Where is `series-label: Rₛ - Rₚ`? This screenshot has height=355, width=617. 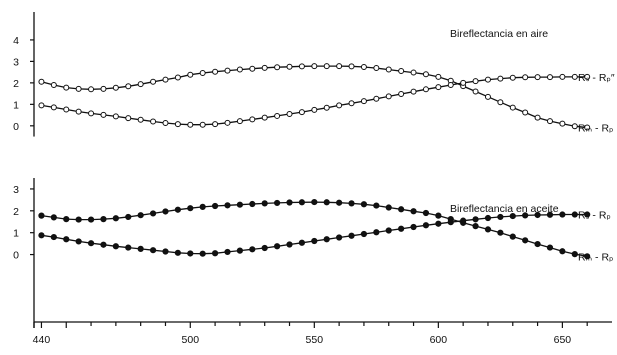 series-label: Rₛ - Rₚ is located at coordinates (594, 216).